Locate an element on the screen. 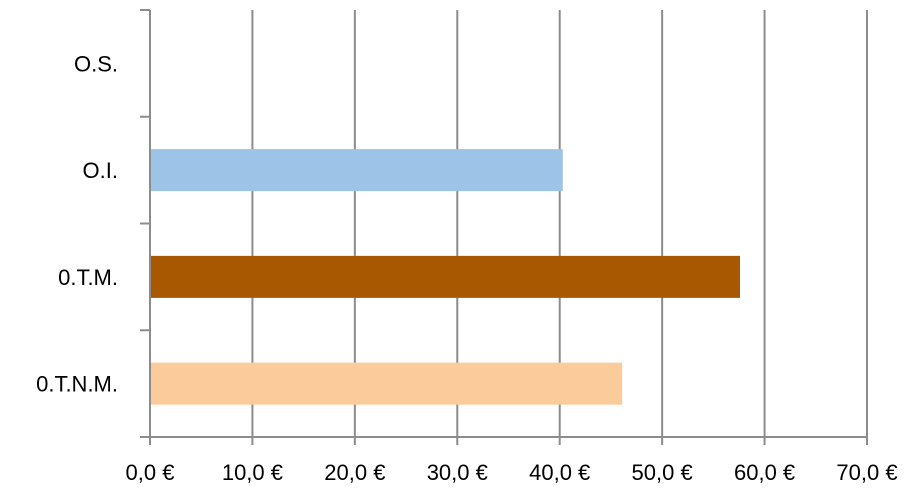 Image resolution: width=909 pixels, height=492 pixels. x-tick-label: 30,0 € is located at coordinates (457, 472).